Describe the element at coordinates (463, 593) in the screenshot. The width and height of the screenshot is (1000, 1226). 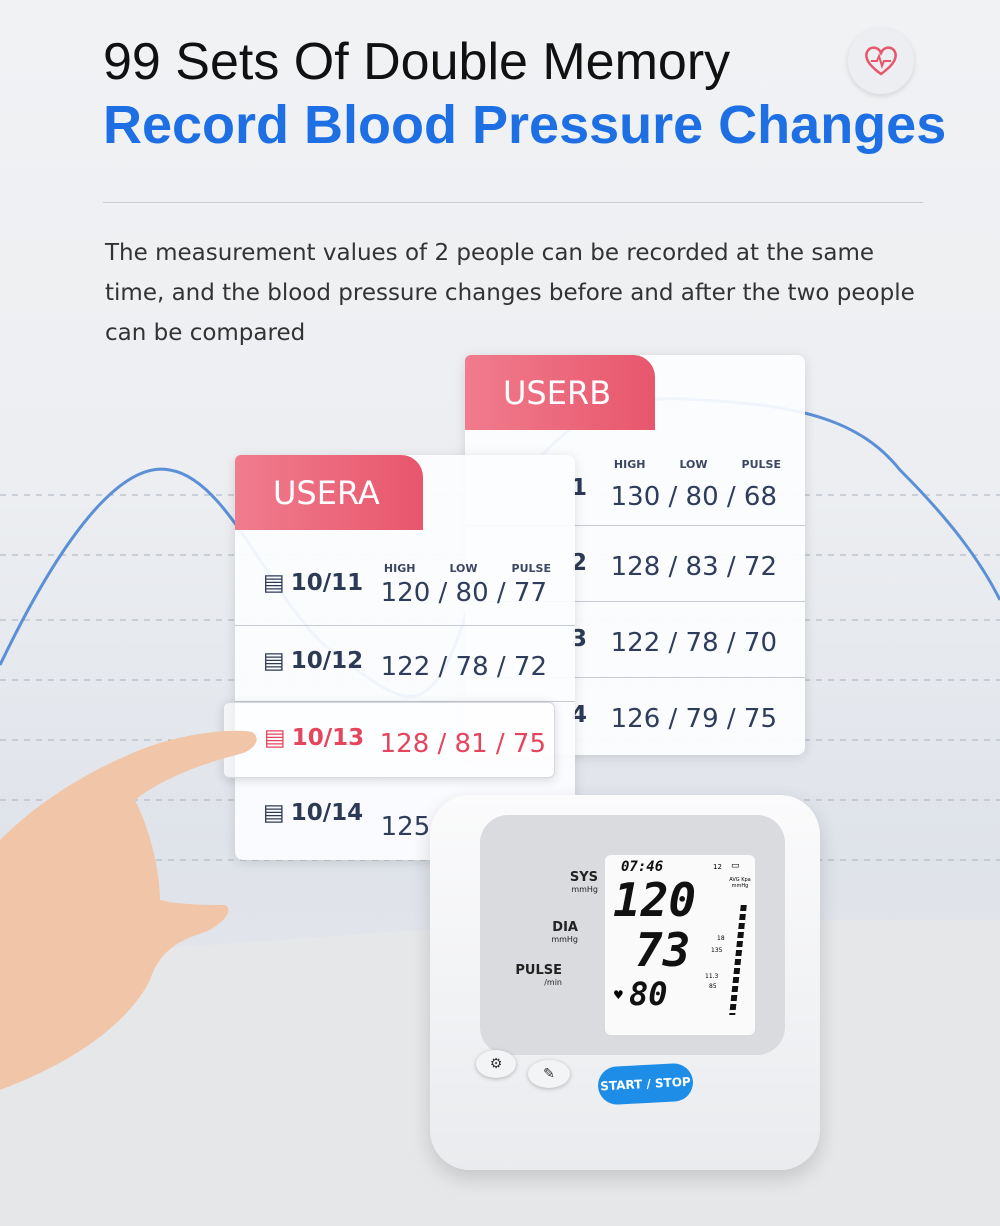
I see `record-value: 120 / 80 / 77` at that location.